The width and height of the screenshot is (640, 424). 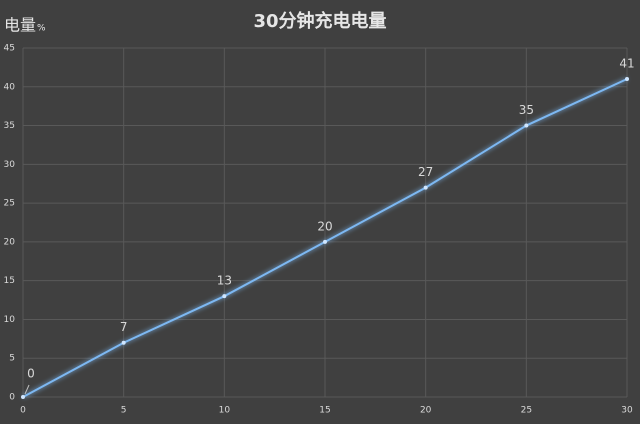 I want to click on y-tick-label: 10, so click(x=10, y=320).